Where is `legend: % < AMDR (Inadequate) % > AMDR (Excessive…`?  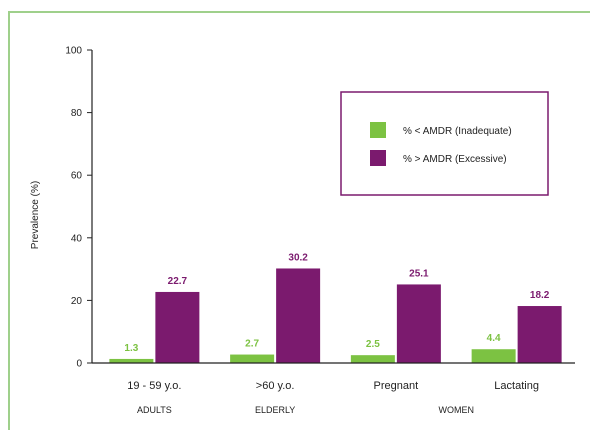 legend: % < AMDR (Inadequate) % > AMDR (Excessive… is located at coordinates (444, 143).